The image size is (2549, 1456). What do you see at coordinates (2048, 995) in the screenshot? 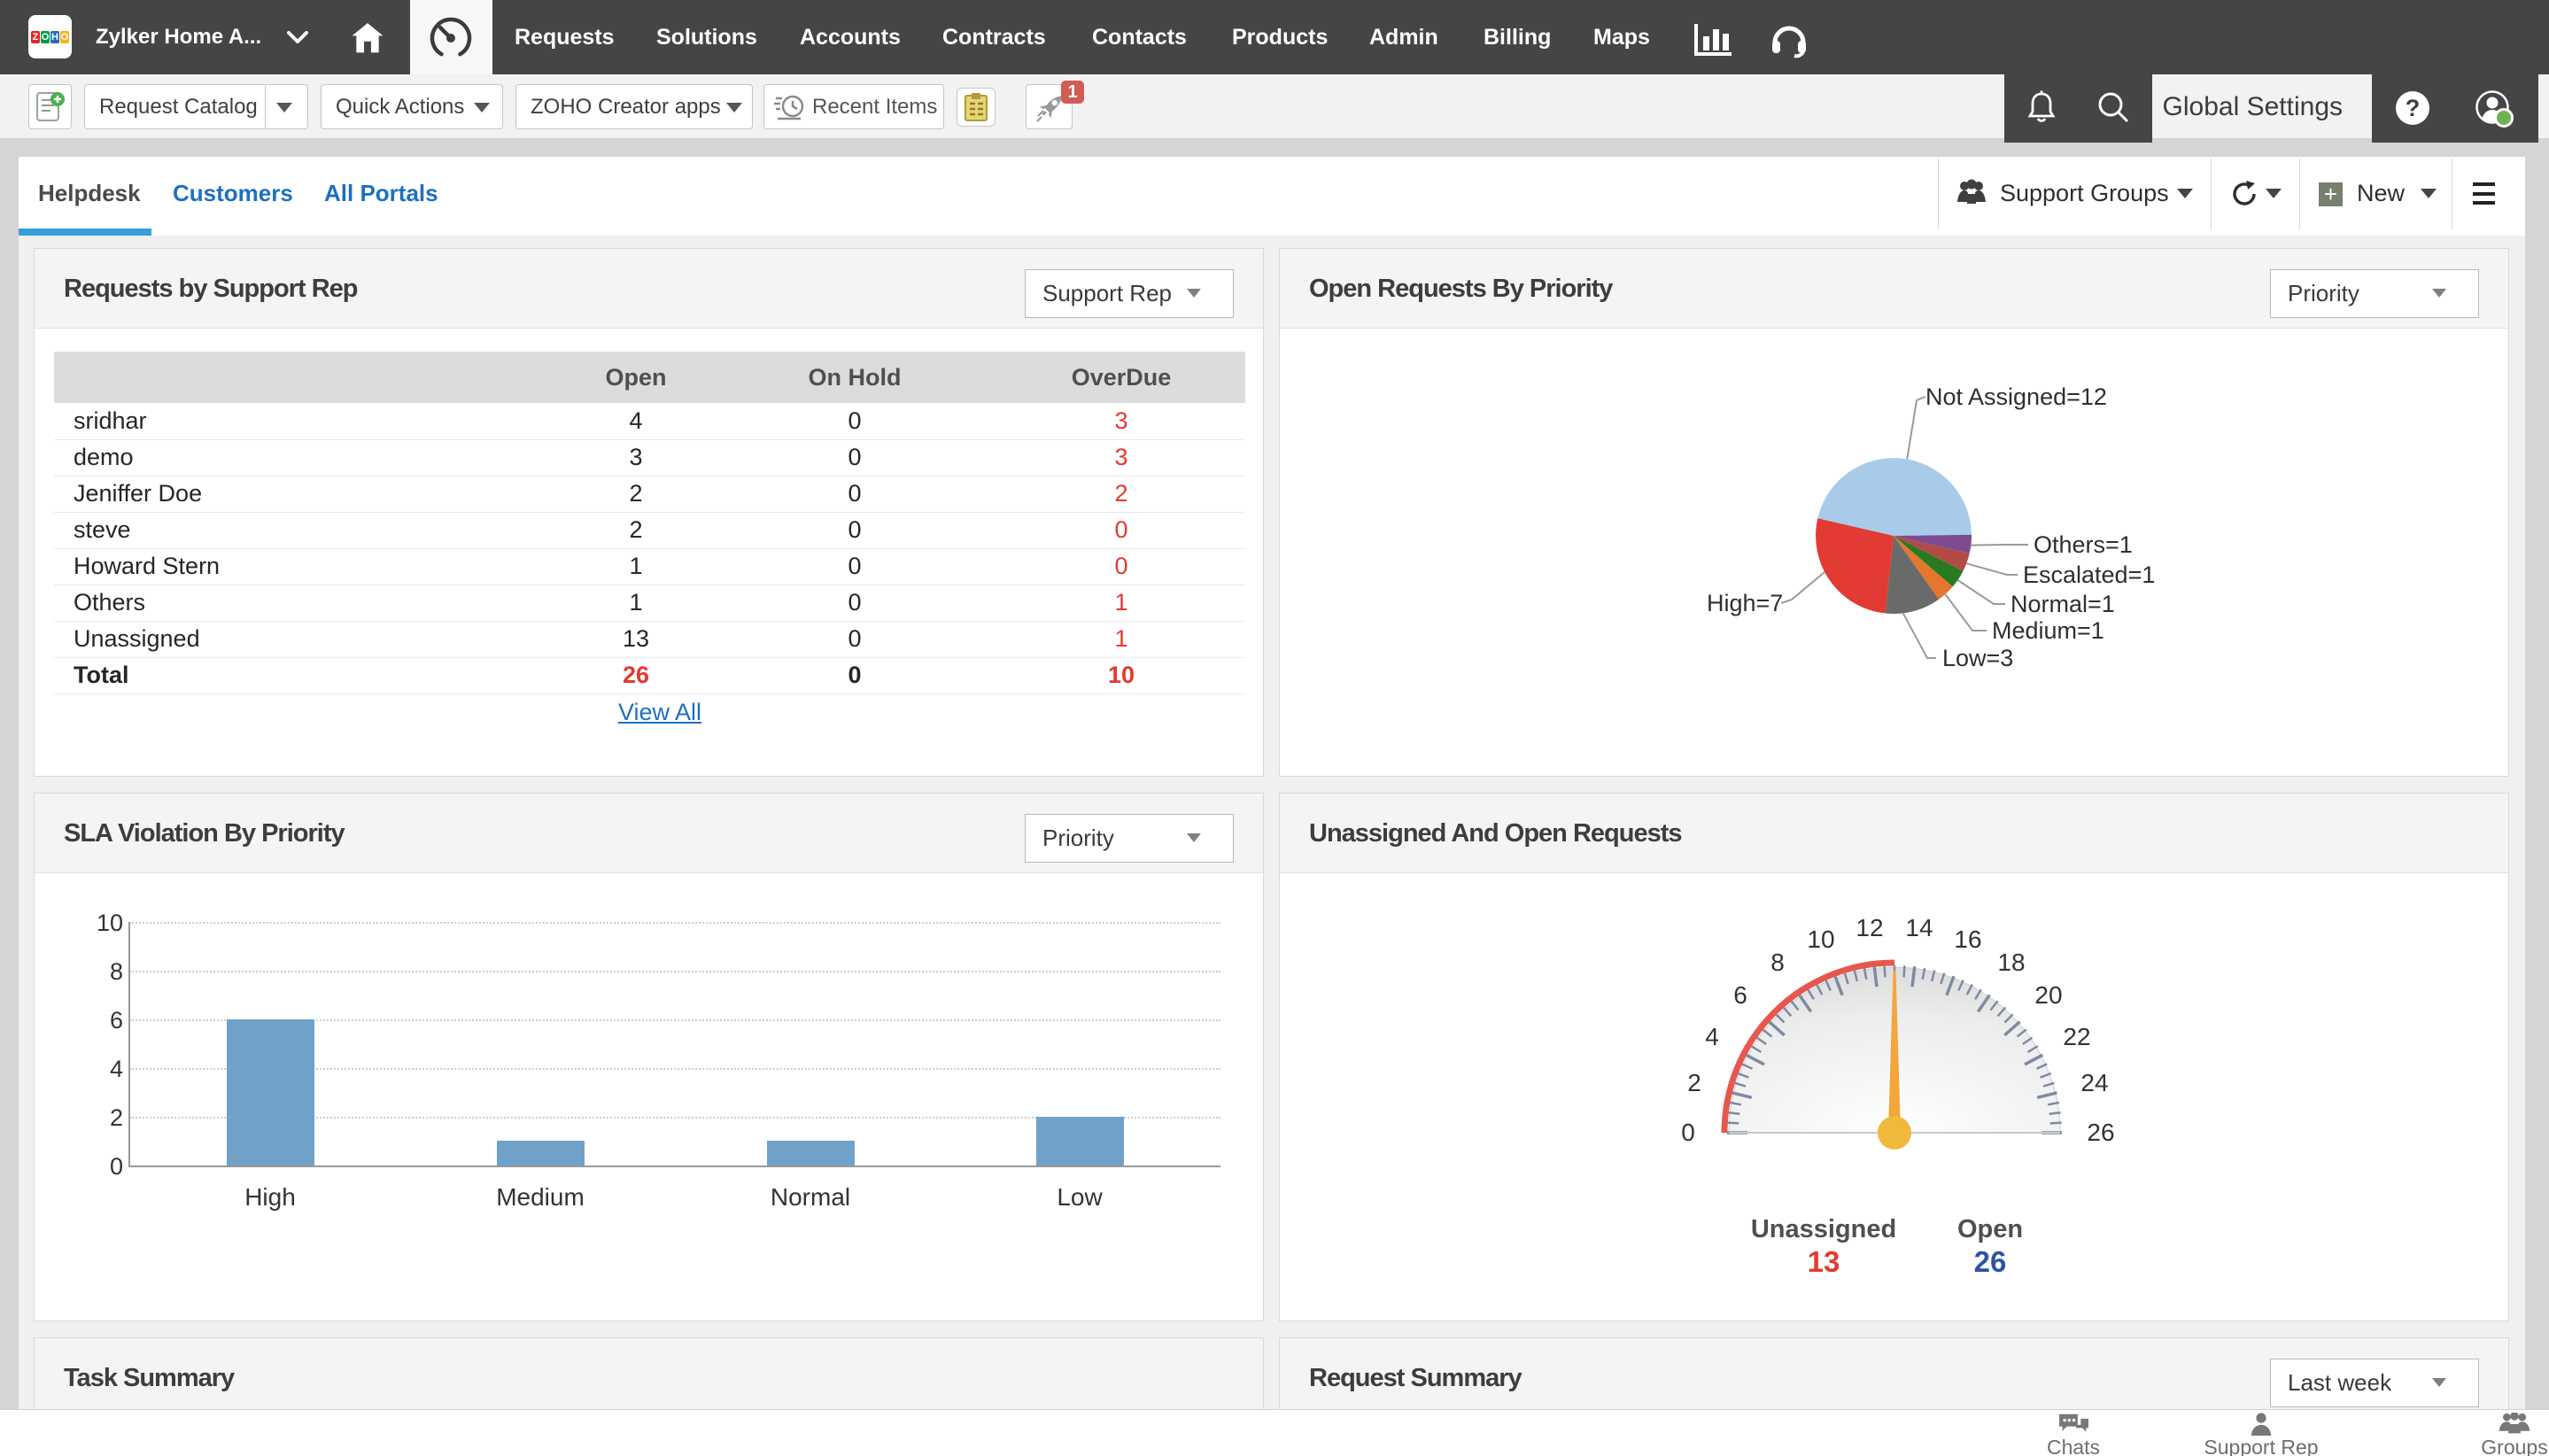
I see `svg-text: 20` at bounding box center [2048, 995].